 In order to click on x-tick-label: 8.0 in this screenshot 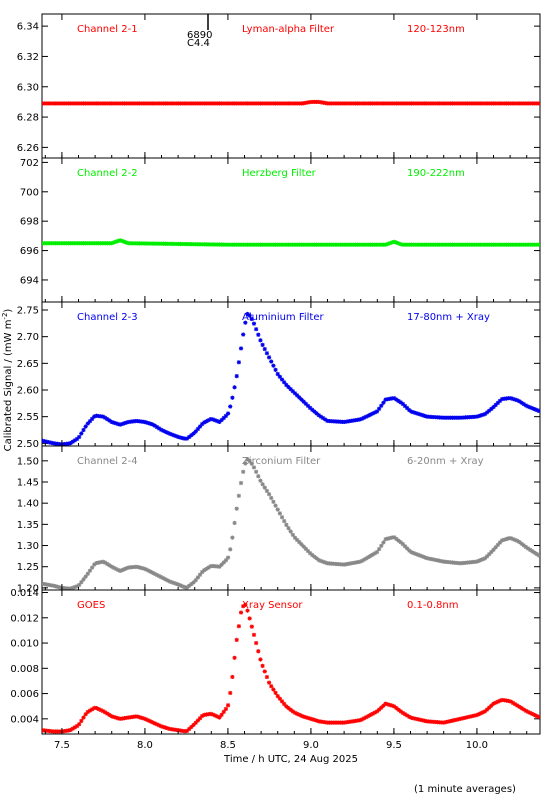, I will do `click(145, 745)`.